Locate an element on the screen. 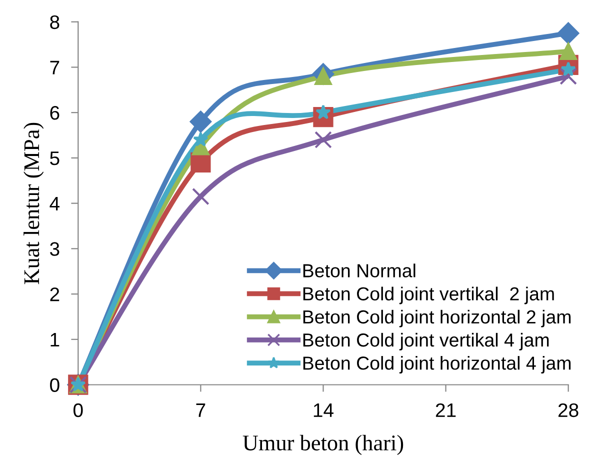 The width and height of the screenshot is (592, 475). y-tick-label: 8 is located at coordinates (55, 22).